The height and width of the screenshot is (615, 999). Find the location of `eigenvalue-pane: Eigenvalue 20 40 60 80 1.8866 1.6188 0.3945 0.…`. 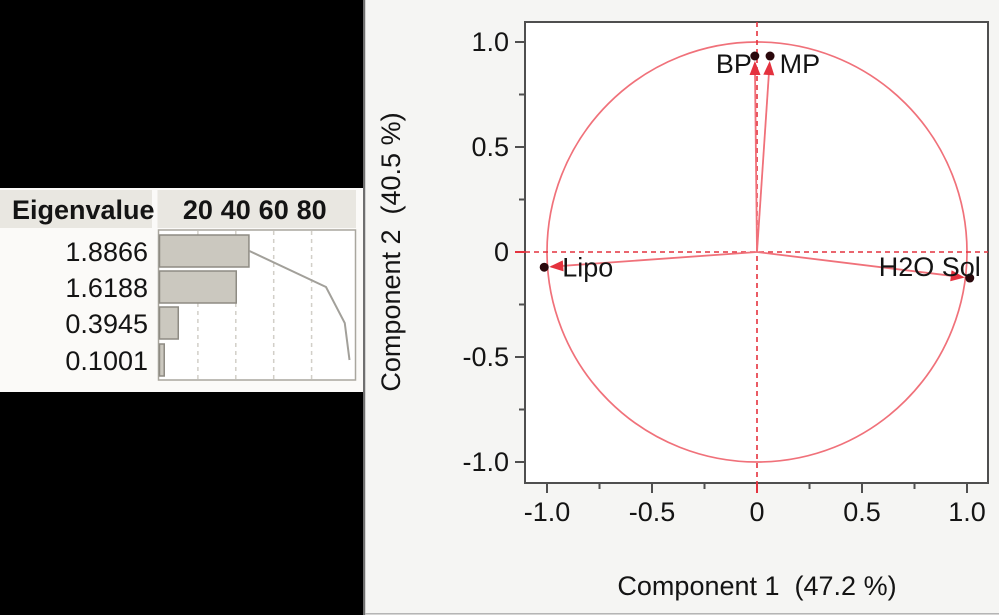

eigenvalue-pane: Eigenvalue 20 40 60 80 1.8866 1.6188 0.3945 0.… is located at coordinates (181, 290).